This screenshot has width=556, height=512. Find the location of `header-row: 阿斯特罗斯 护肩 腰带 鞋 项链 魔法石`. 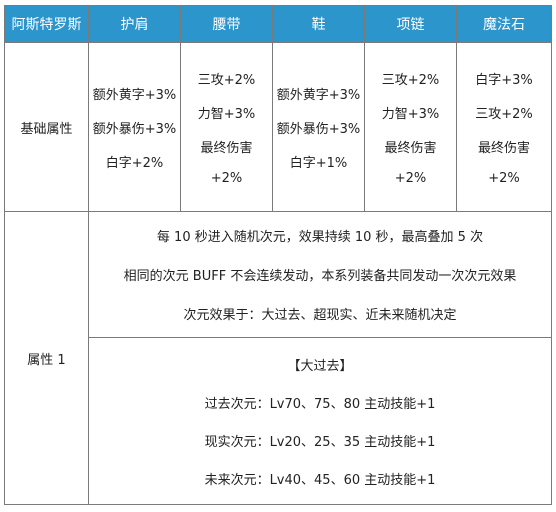

header-row: 阿斯特罗斯 护肩 腰带 鞋 项链 魔法石 is located at coordinates (278, 24).